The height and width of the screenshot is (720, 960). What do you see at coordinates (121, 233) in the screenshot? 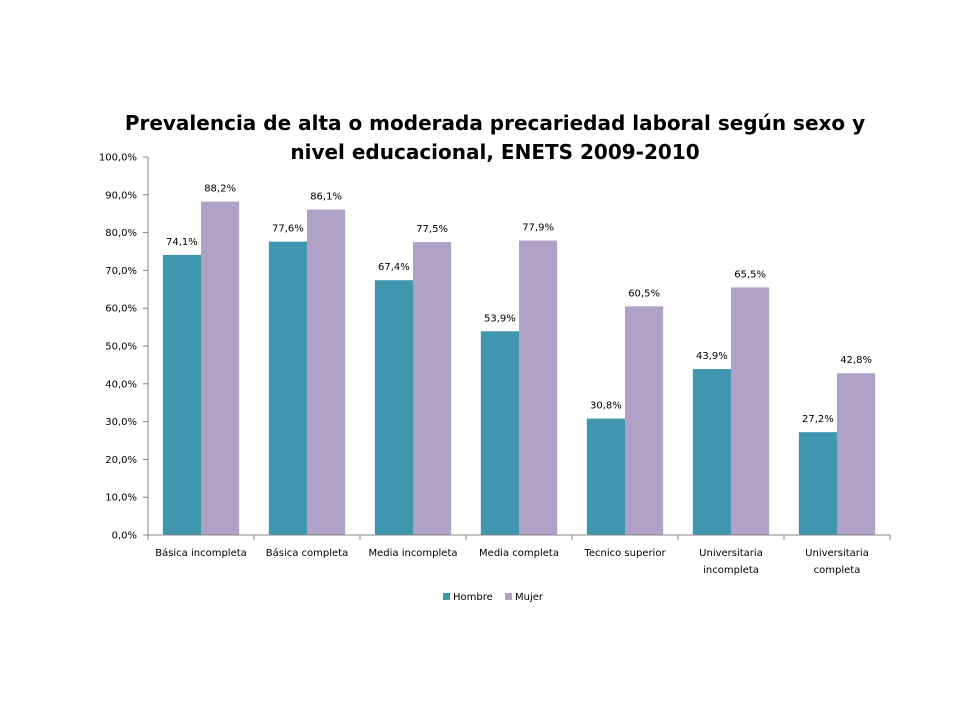
I see `y-tick-label: 80,0%` at bounding box center [121, 233].